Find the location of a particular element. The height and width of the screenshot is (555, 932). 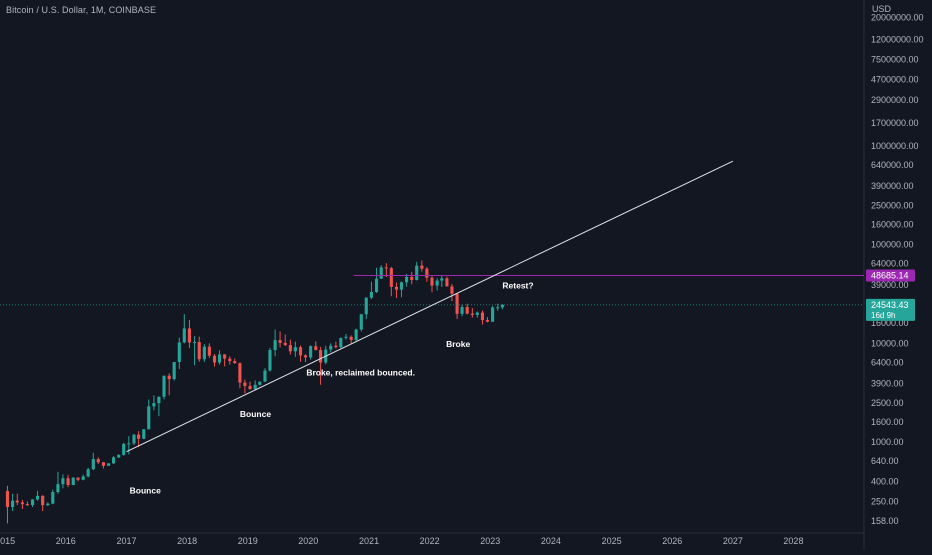

y-tick-label: 64000.00 is located at coordinates (890, 264).